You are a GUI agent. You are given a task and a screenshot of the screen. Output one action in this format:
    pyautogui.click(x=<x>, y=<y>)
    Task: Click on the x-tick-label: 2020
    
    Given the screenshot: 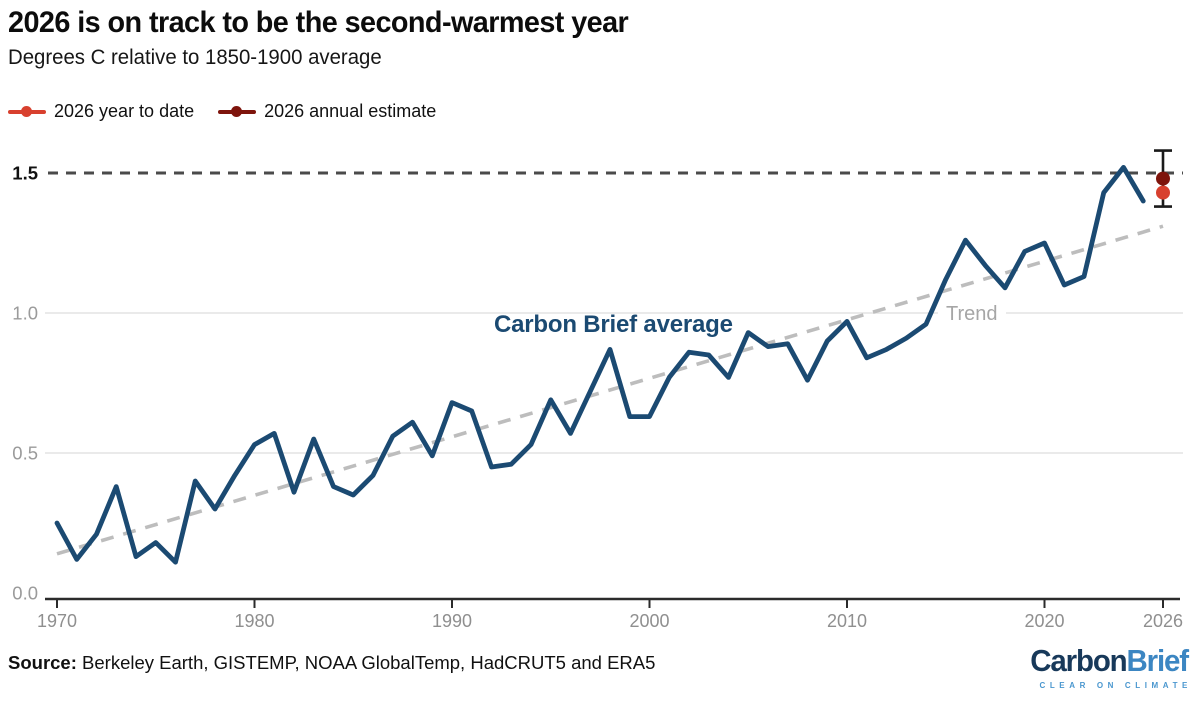 What is the action you would take?
    pyautogui.click(x=1044, y=621)
    